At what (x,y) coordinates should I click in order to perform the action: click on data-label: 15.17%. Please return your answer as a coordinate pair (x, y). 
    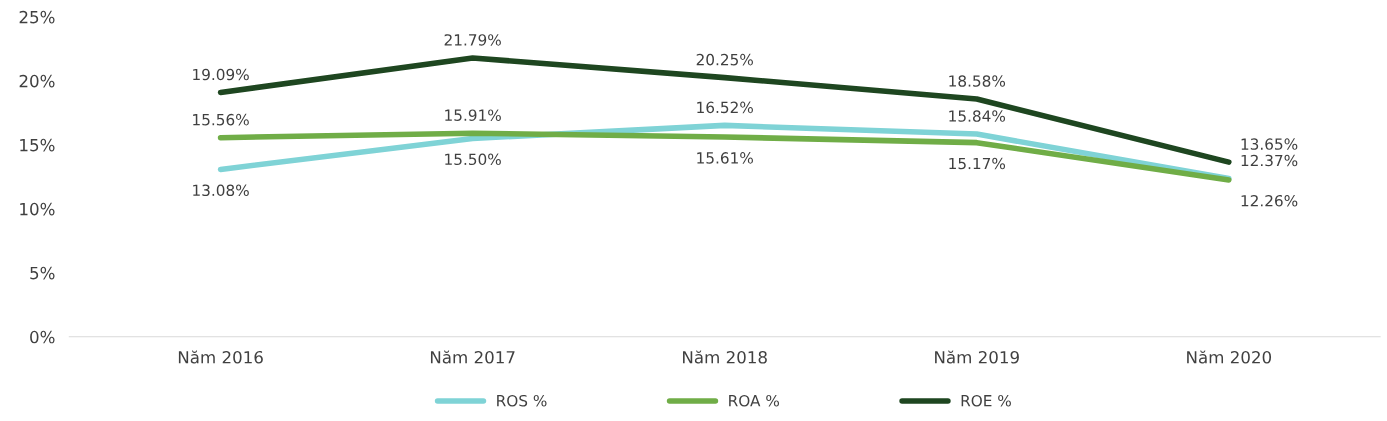
    Looking at the image, I should click on (977, 163).